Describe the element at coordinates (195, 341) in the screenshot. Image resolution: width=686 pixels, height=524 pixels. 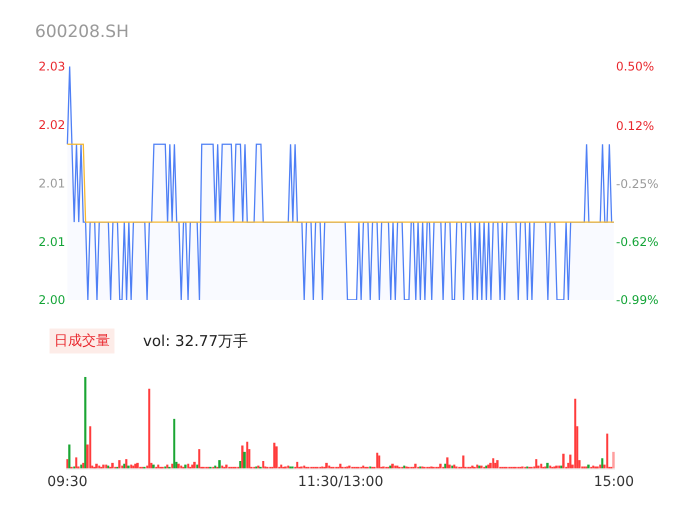
I see `text: vol: 32.77万手` at that location.